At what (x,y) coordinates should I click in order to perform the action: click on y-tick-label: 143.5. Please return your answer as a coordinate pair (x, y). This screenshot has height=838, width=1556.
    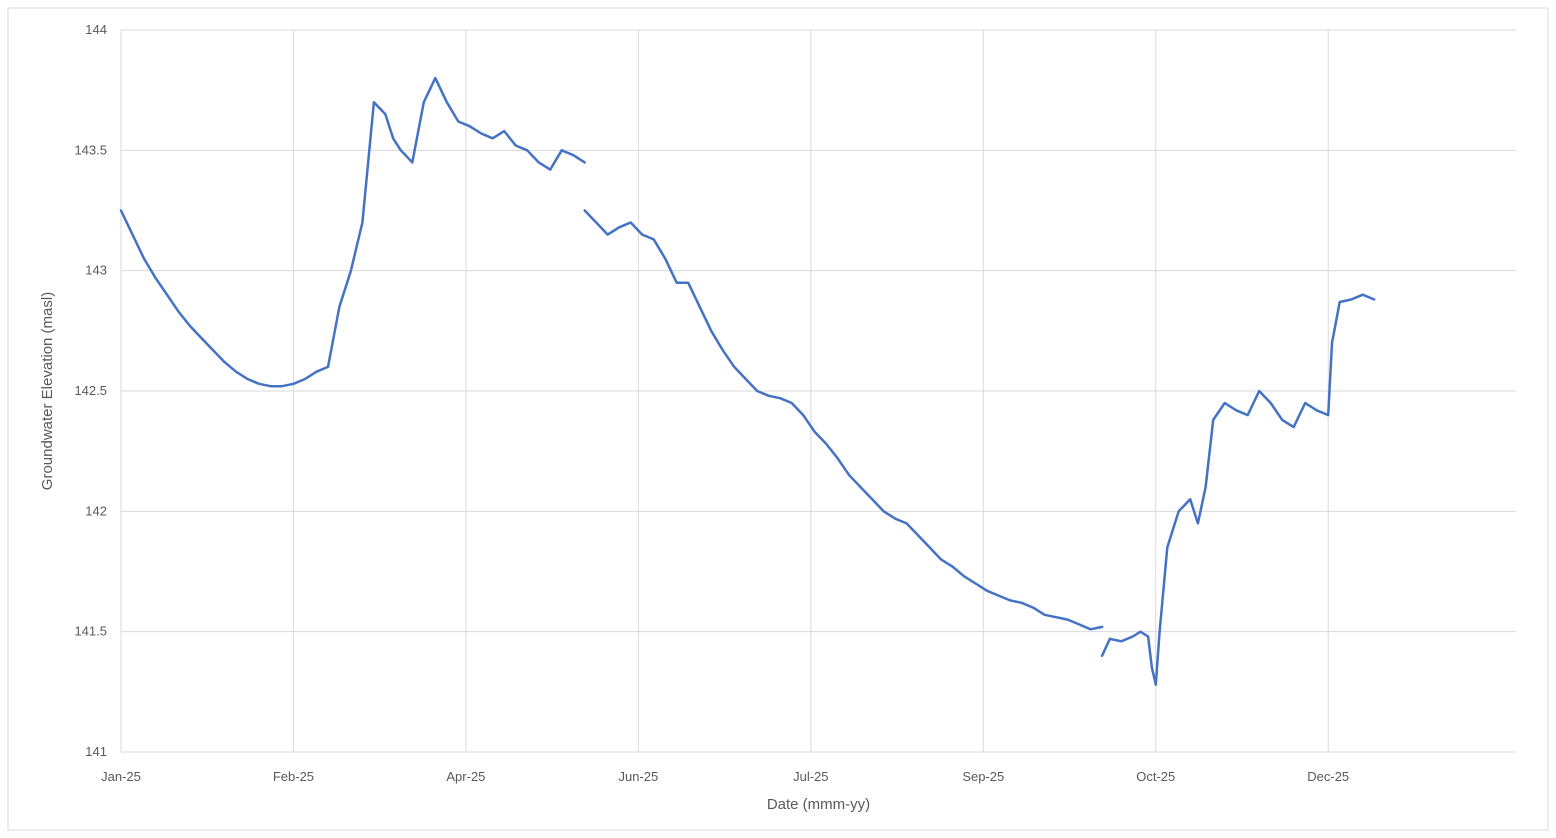
    Looking at the image, I should click on (90, 149).